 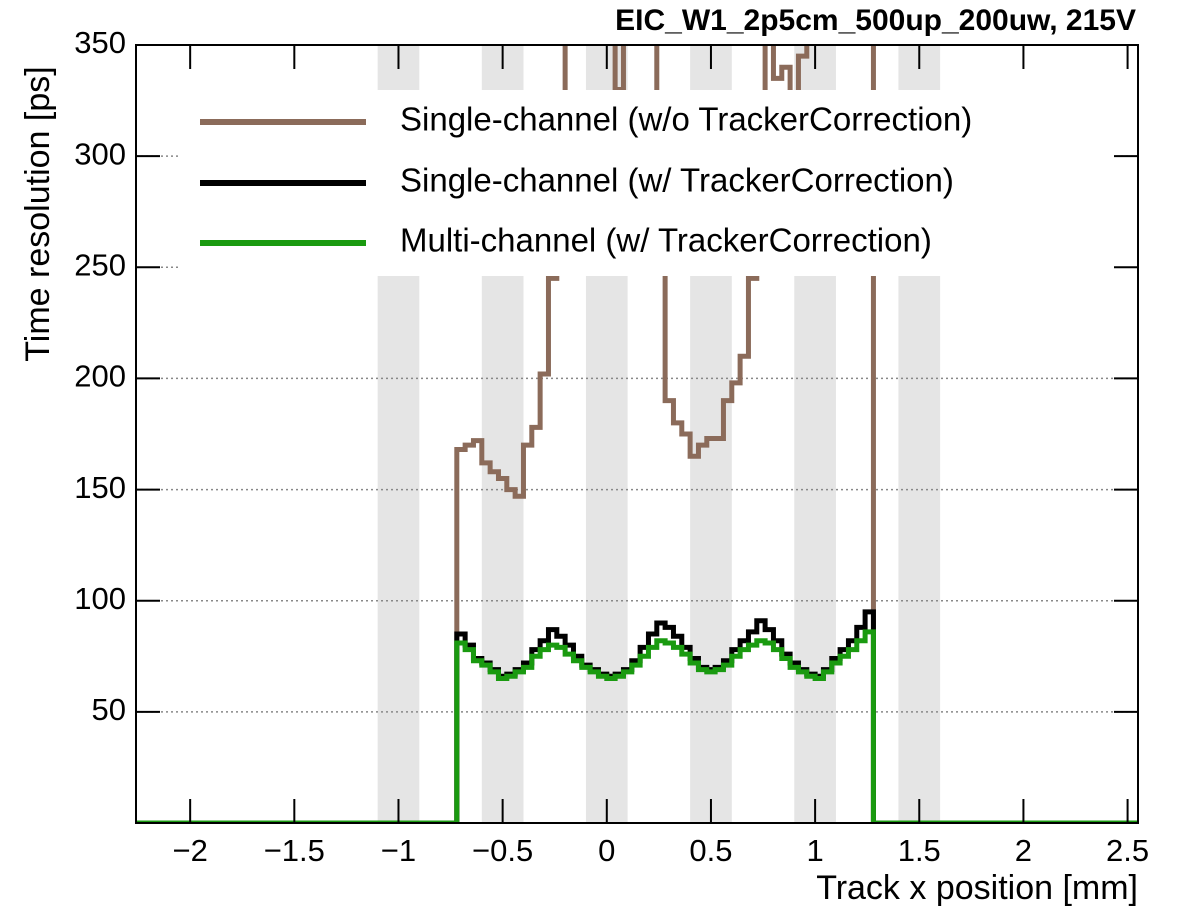 What do you see at coordinates (100, 376) in the screenshot?
I see `y-tick-label: 200` at bounding box center [100, 376].